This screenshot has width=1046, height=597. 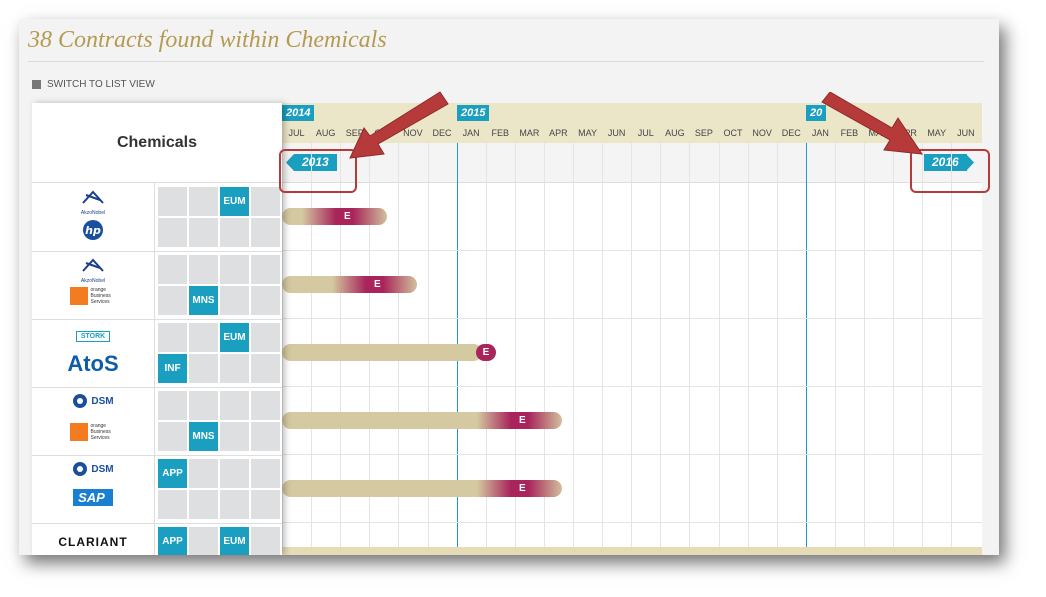 What do you see at coordinates (219, 353) in the screenshot?
I see `service-tiles: EUM INF` at bounding box center [219, 353].